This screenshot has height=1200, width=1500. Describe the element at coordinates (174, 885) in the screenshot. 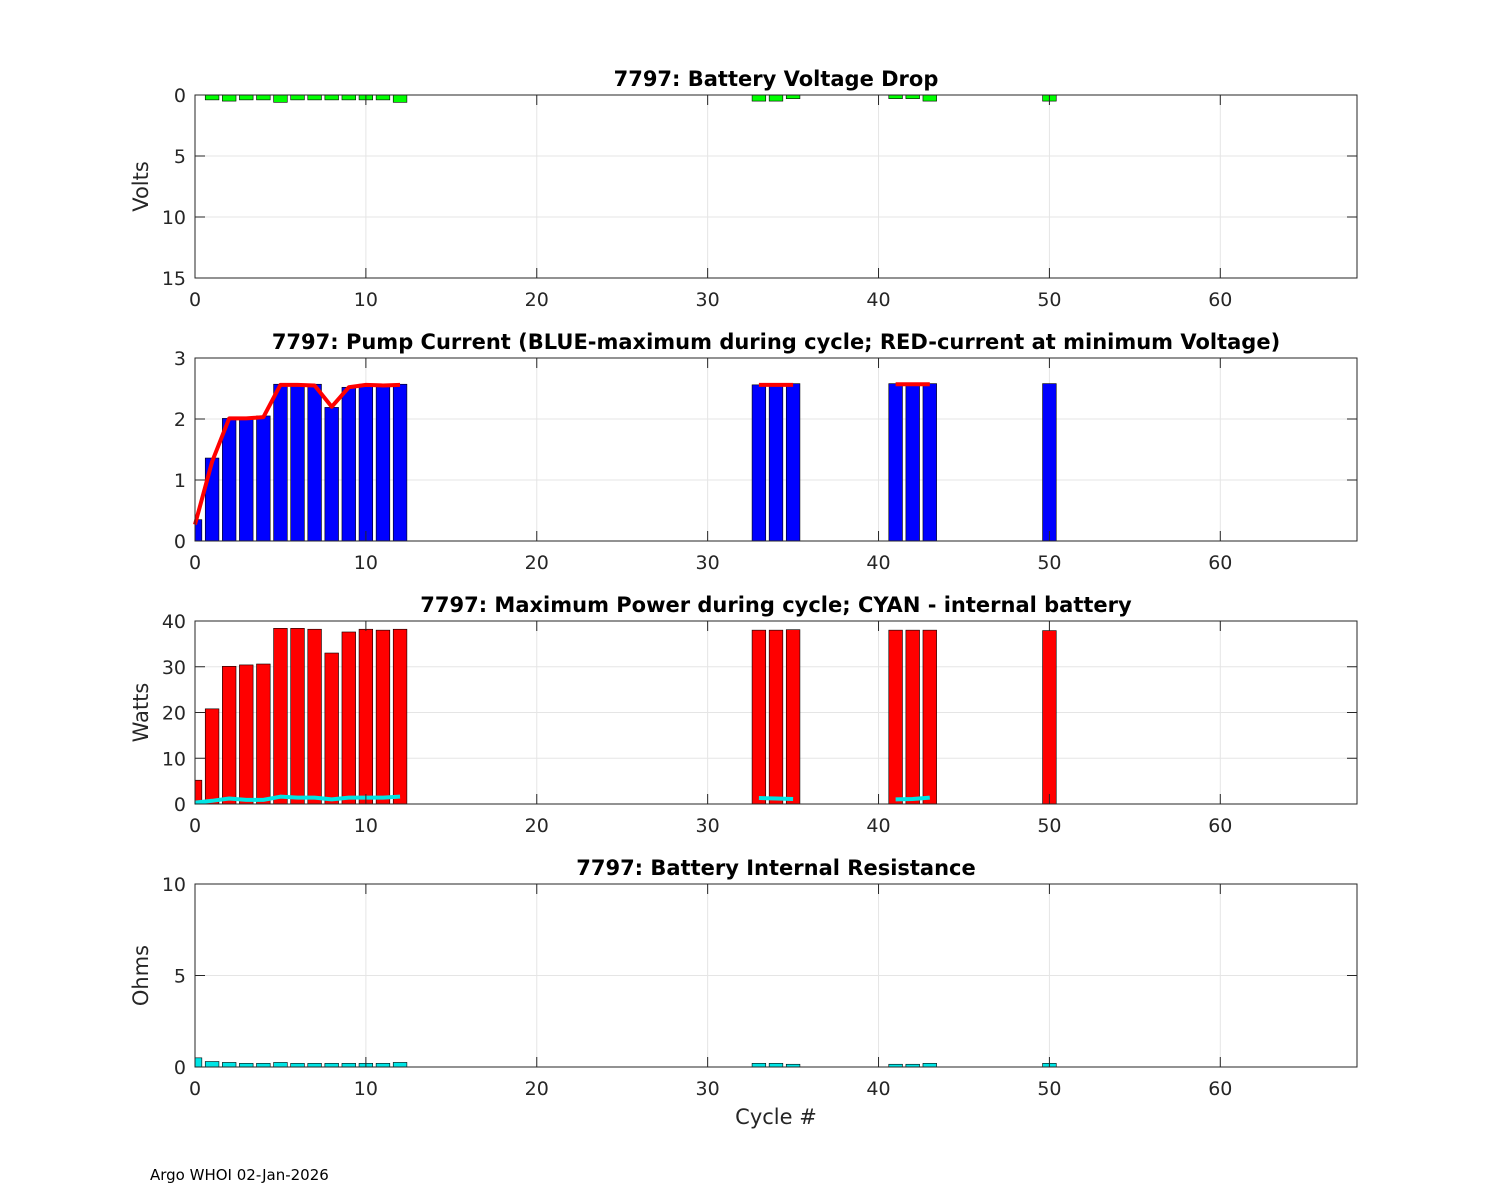

I see `panel4-y-tick-label: 10` at that location.